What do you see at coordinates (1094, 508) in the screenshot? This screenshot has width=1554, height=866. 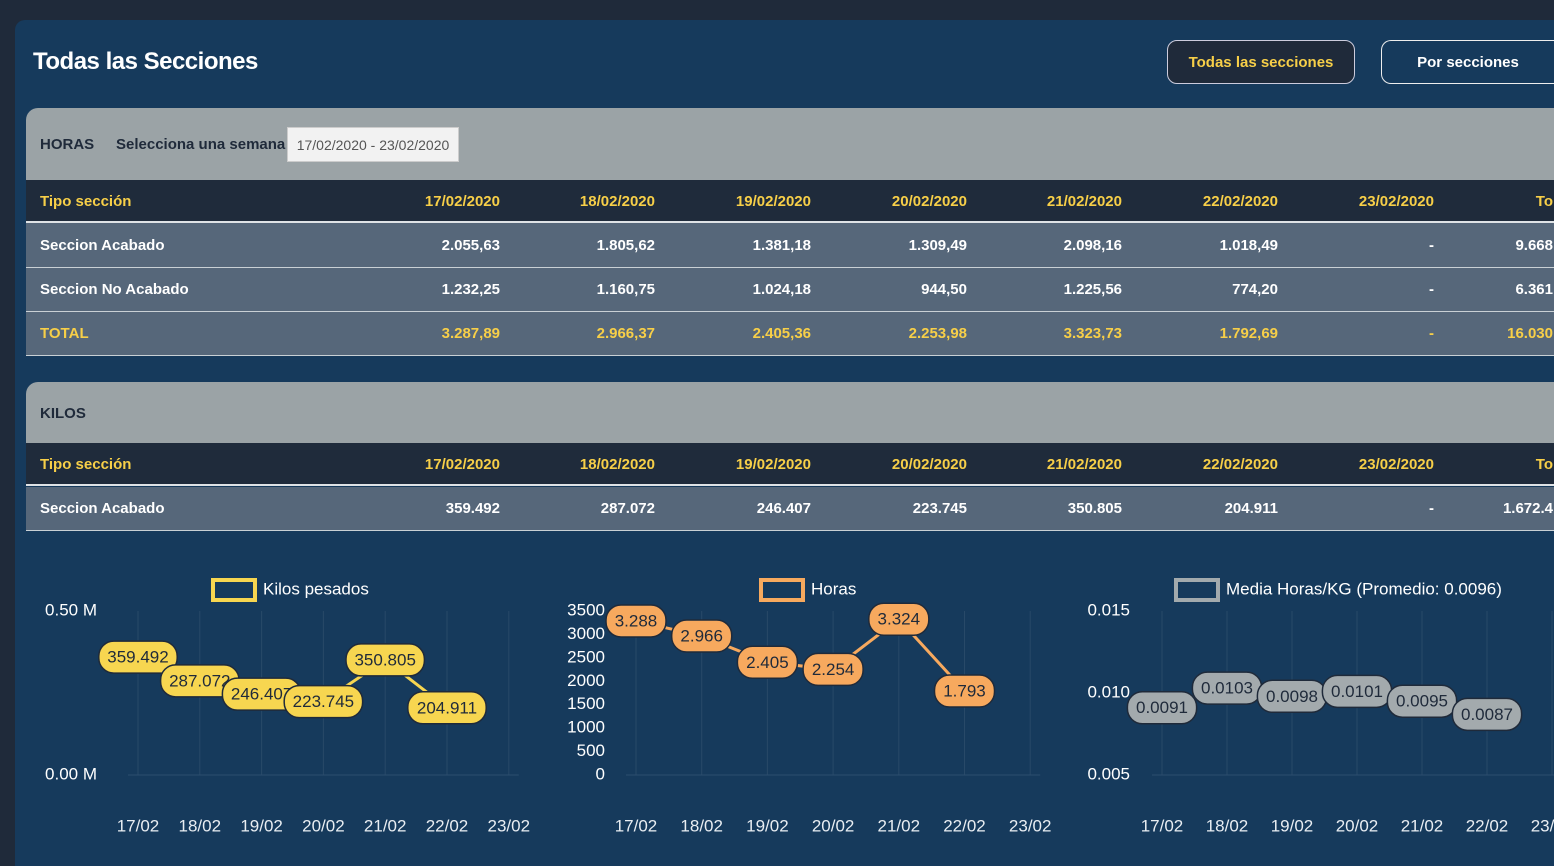 I see `cell: 350.805` at bounding box center [1094, 508].